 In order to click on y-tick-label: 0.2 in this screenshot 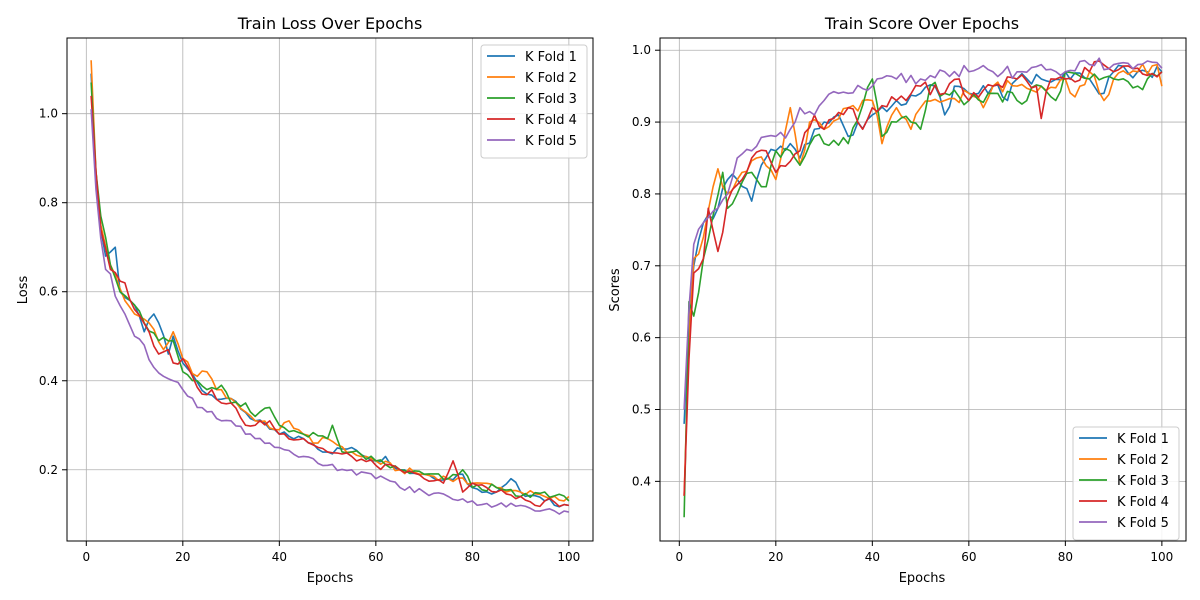, I will do `click(48, 470)`.